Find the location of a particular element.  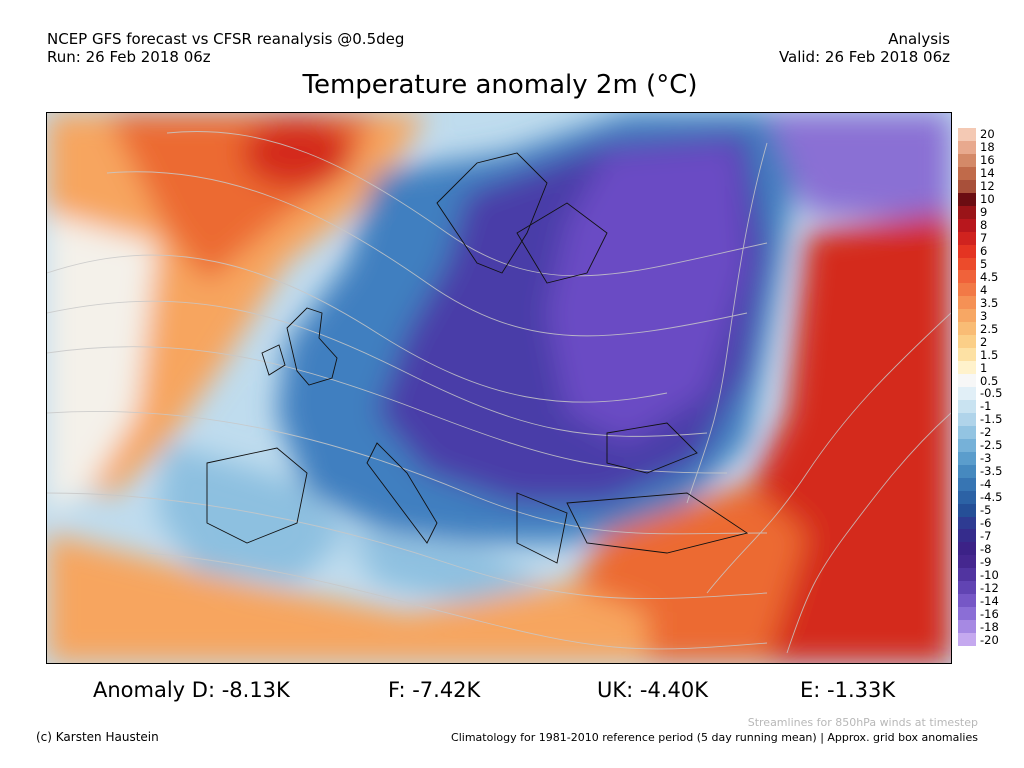

colorbar-label: 16 is located at coordinates (987, 160).